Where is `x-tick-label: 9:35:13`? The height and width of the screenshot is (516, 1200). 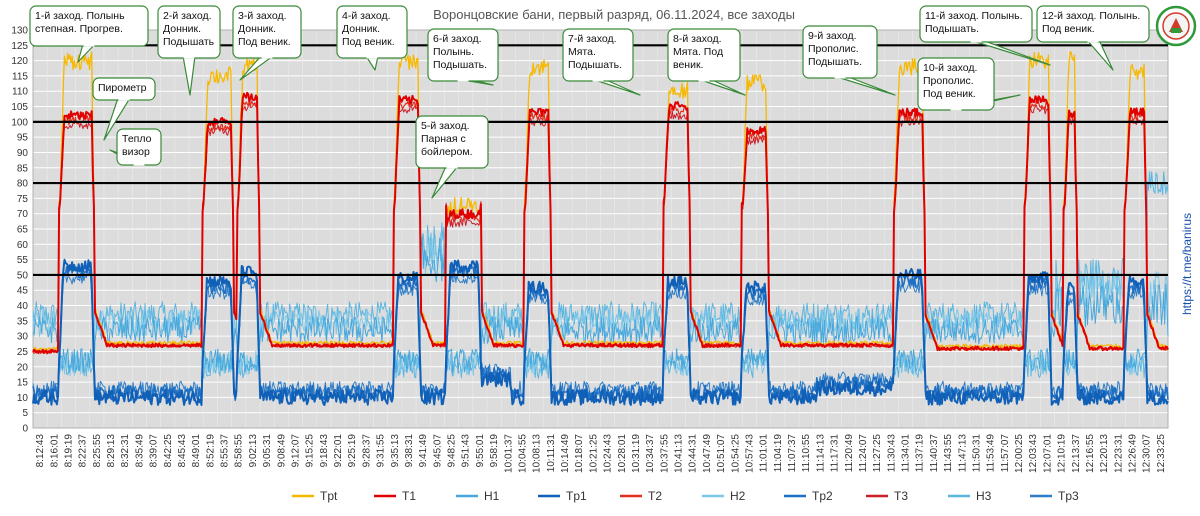 x-tick-label: 9:35:13 is located at coordinates (395, 451).